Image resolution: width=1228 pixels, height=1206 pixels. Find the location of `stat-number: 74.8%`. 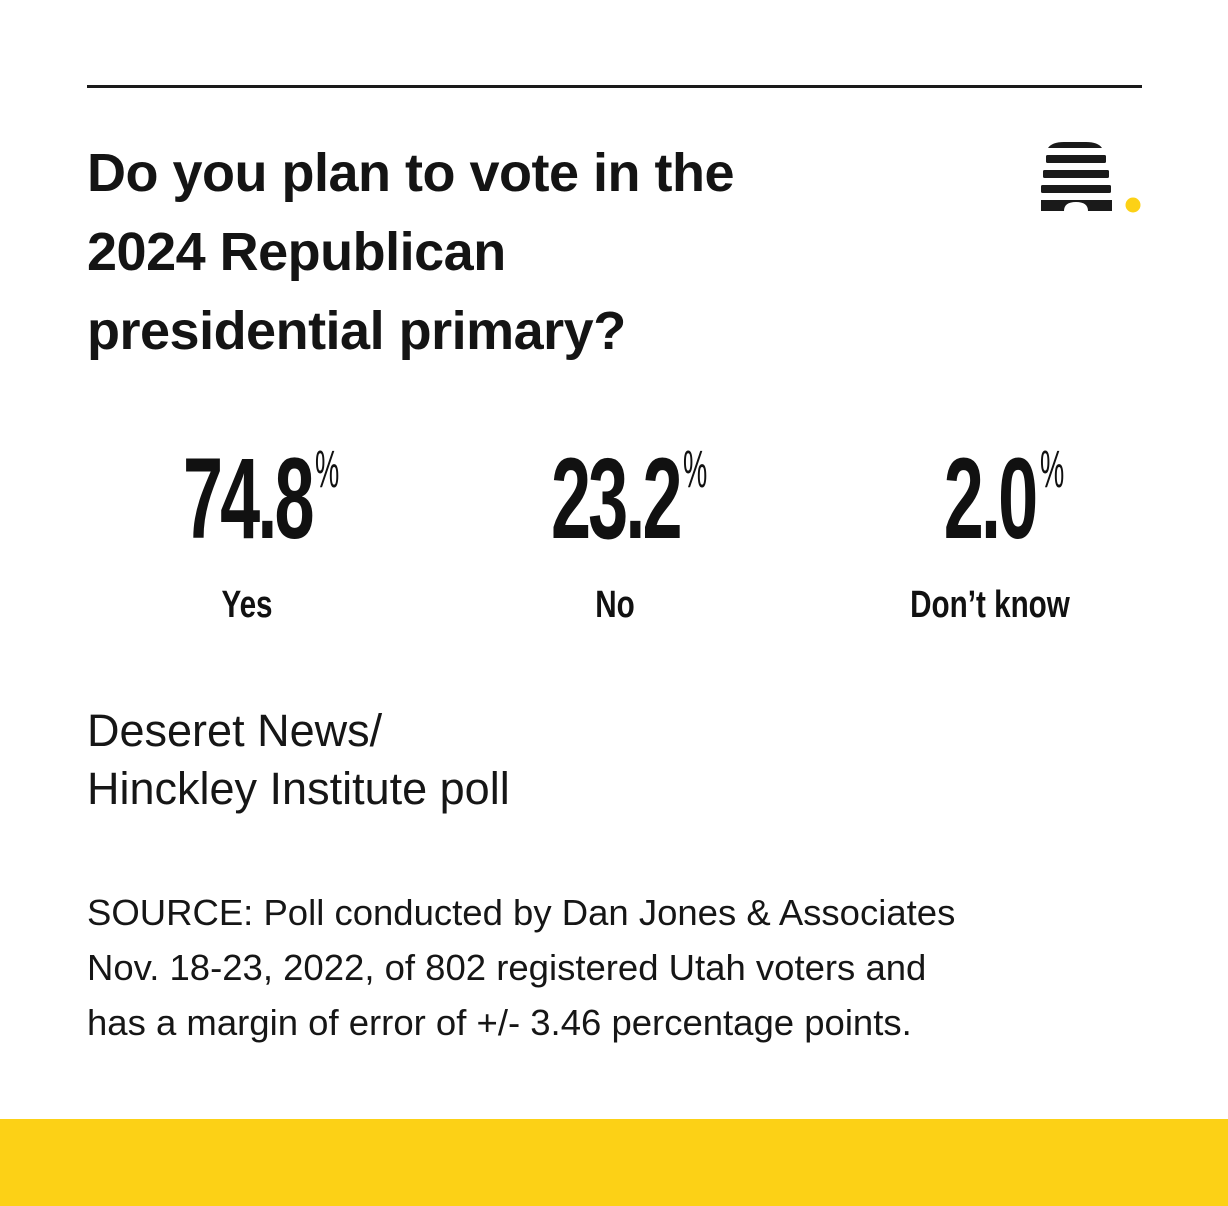

stat-number: 74.8% is located at coordinates (247, 497).